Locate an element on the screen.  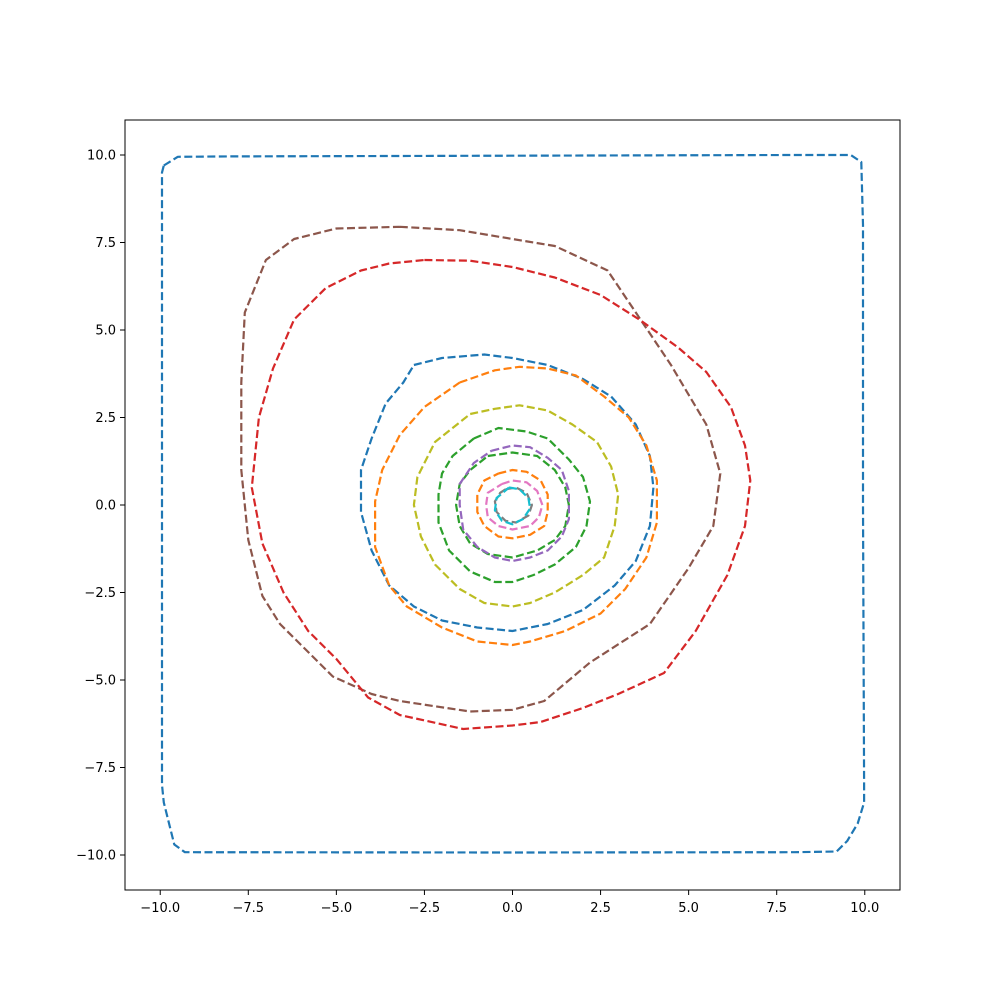
y-tick-label: 2.5 is located at coordinates (105, 418).